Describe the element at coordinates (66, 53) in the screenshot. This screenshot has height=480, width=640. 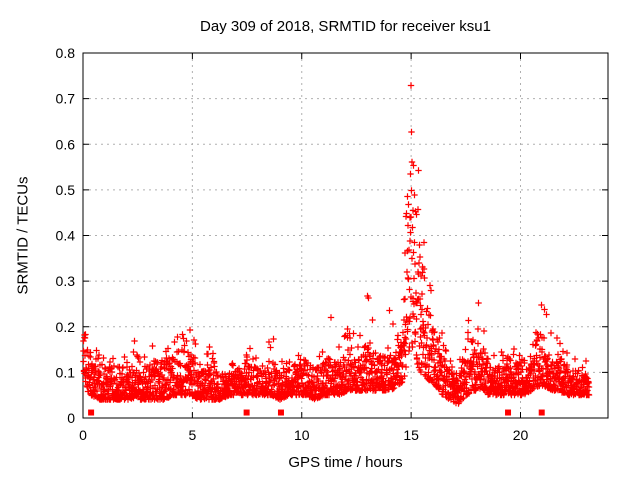
I see `y-tick-label: 0.8` at that location.